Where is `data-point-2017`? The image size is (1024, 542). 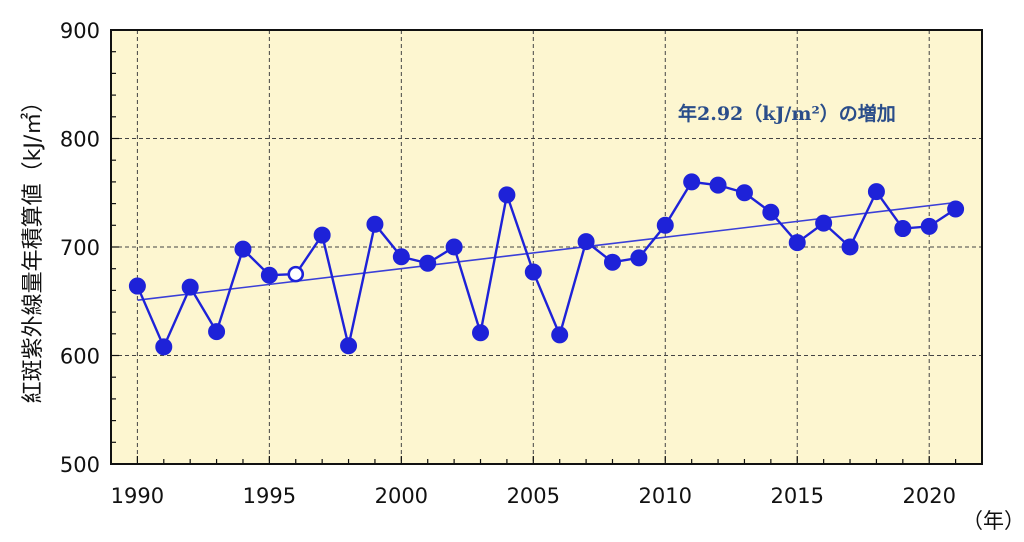 data-point-2017 is located at coordinates (850, 247).